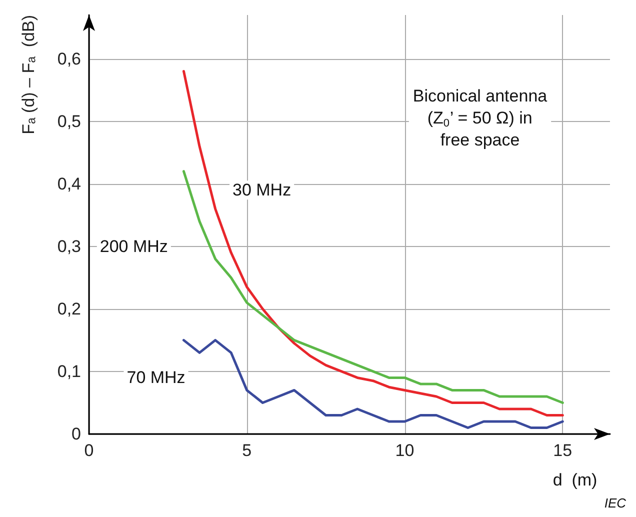 This screenshot has width=636, height=517. Describe the element at coordinates (615, 503) in the screenshot. I see `text: IEC` at that location.